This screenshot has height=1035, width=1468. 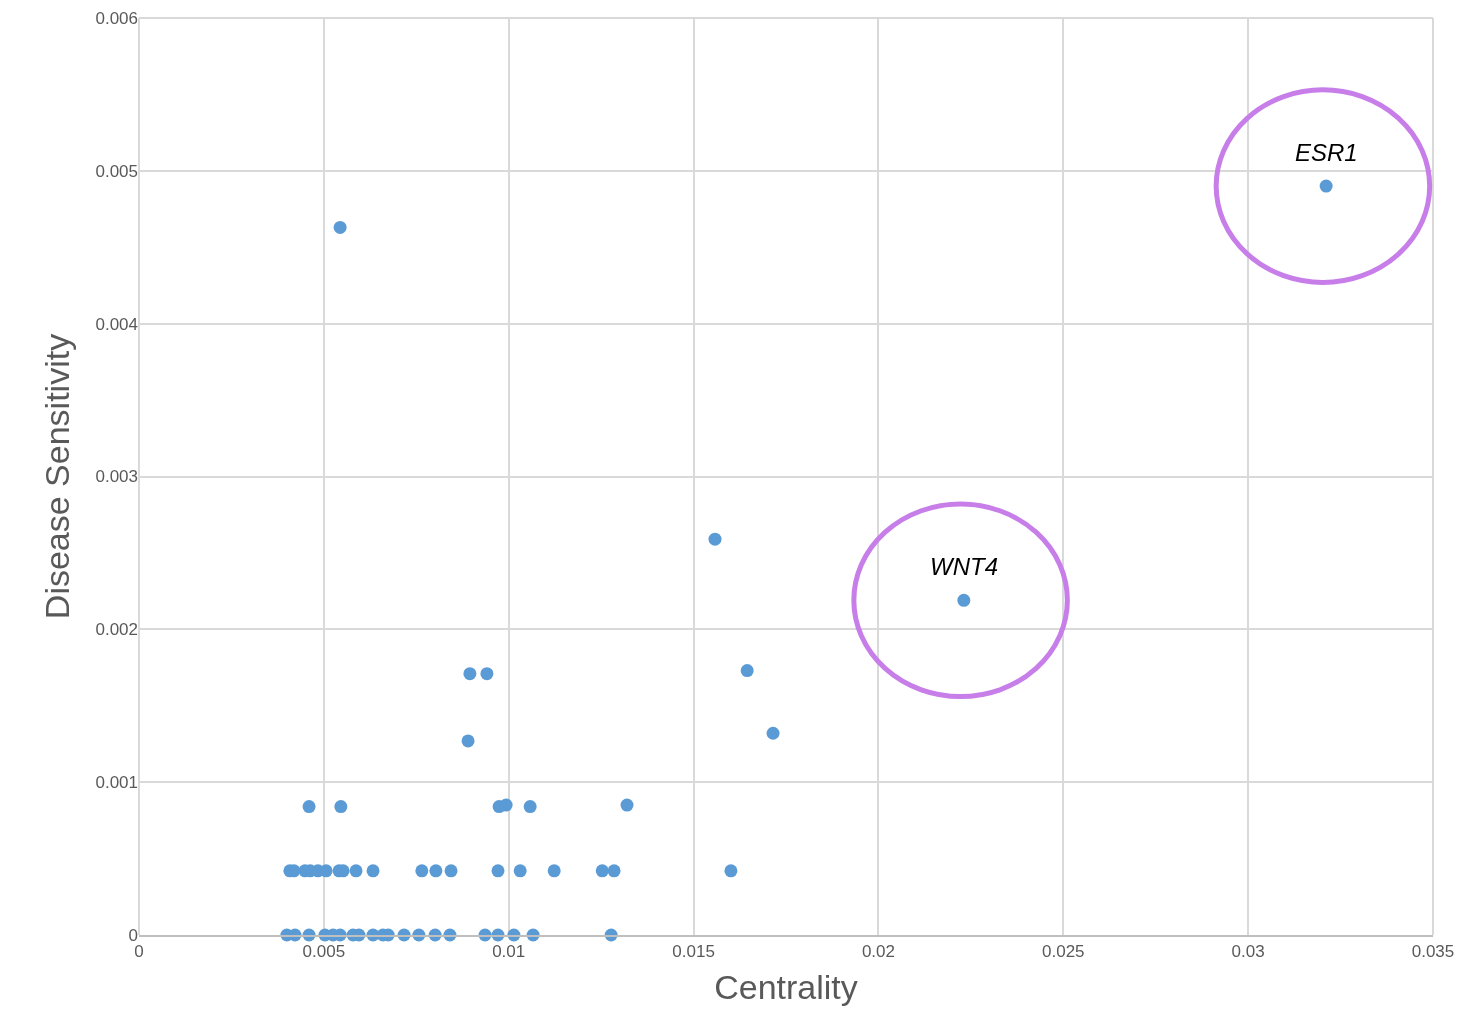 I want to click on x-tick-label: 0.035, so click(x=1433, y=952).